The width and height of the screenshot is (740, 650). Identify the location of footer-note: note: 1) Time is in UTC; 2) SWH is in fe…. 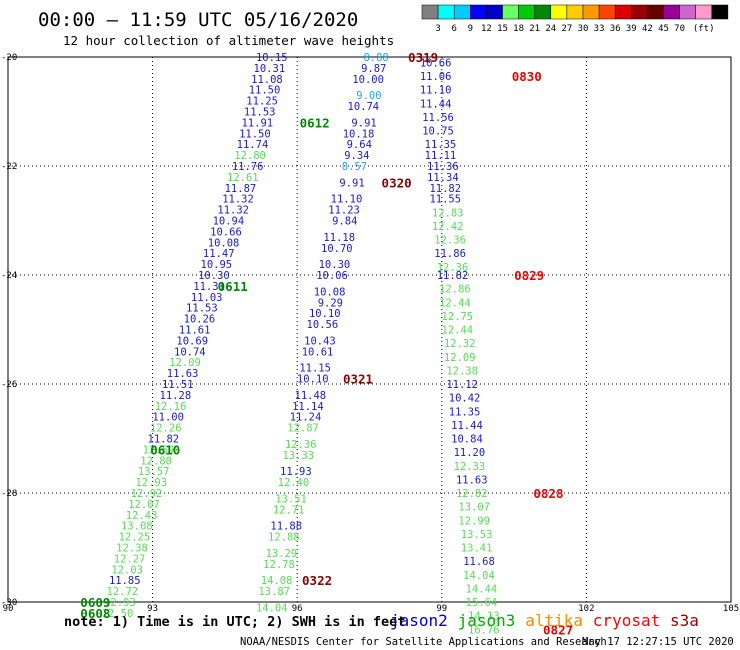
(234, 622).